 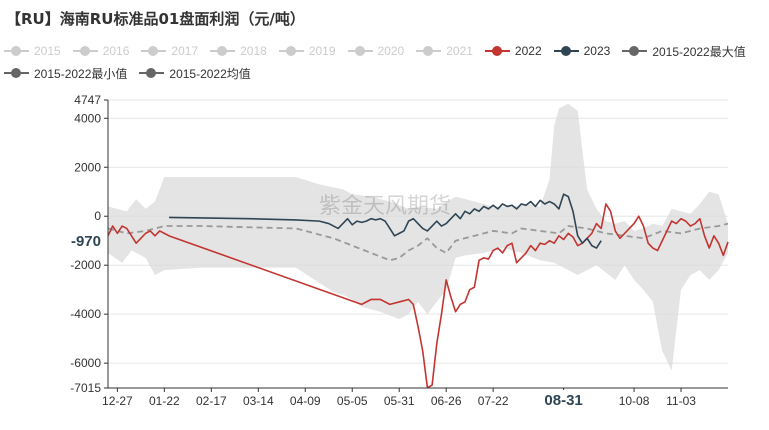 What do you see at coordinates (444, 51) in the screenshot?
I see `legend-item-2021-6: 2021` at bounding box center [444, 51].